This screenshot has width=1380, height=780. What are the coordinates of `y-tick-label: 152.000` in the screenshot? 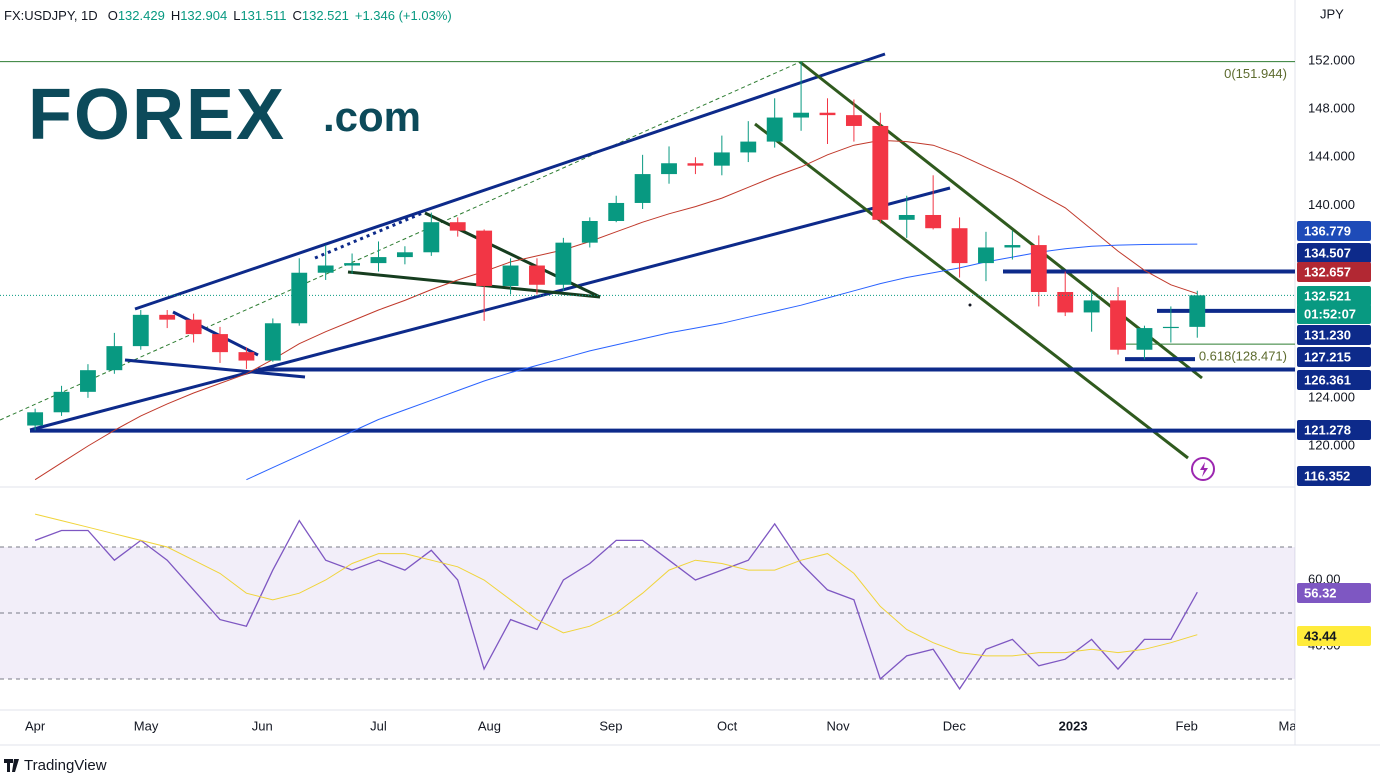 It's located at (1331, 59).